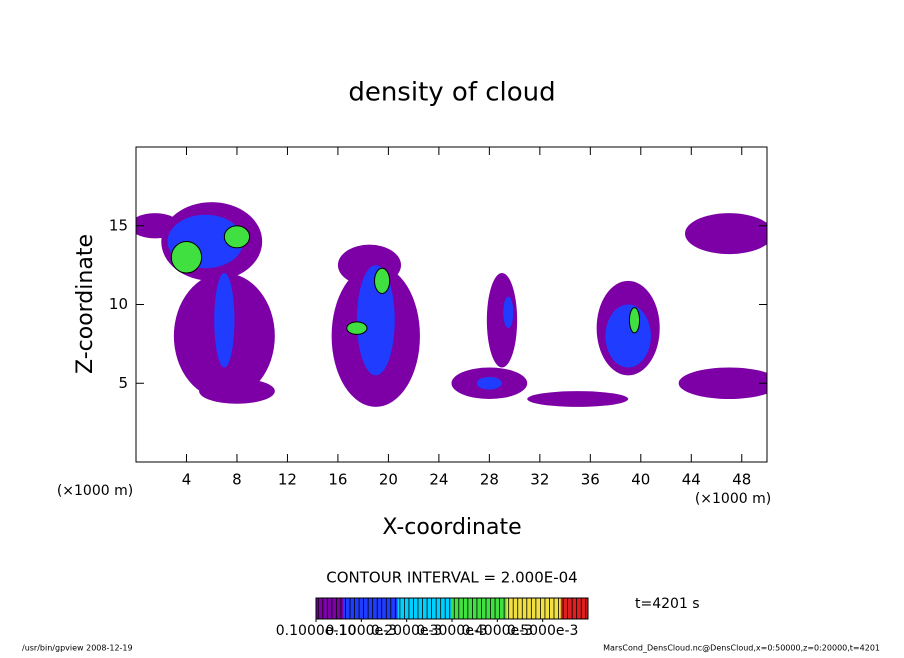 Image resolution: width=904 pixels, height=658 pixels. What do you see at coordinates (388, 480) in the screenshot?
I see `x-tick-label: 20` at bounding box center [388, 480].